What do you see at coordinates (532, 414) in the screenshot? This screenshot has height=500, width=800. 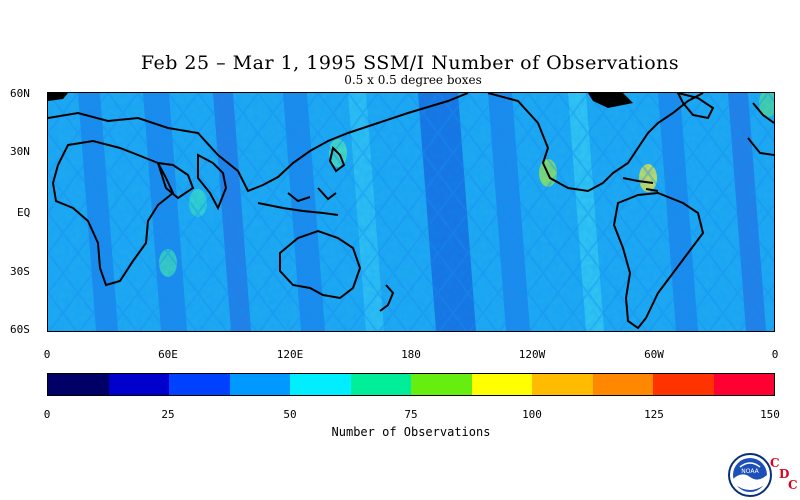 I see `colorbar-label-100: 100` at bounding box center [532, 414].